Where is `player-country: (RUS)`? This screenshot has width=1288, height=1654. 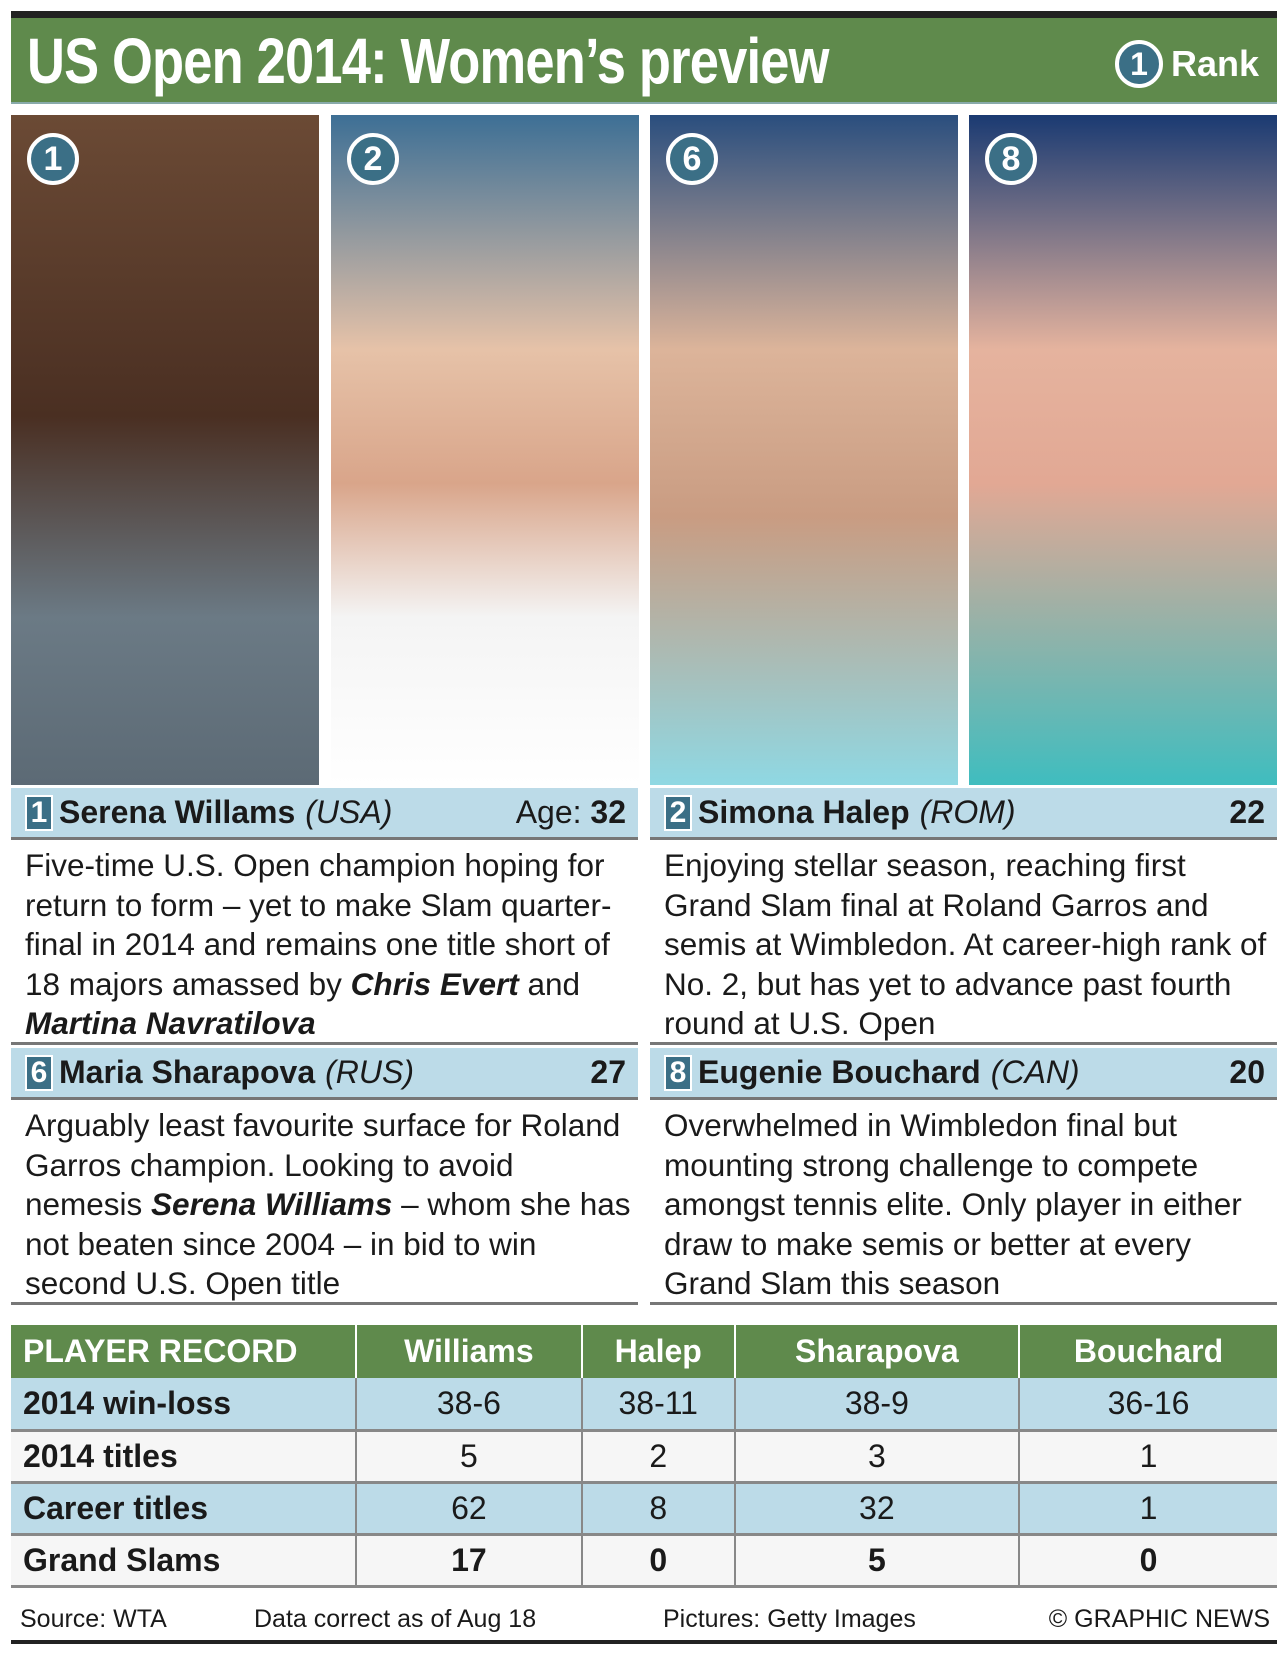 player-country: (RUS) is located at coordinates (369, 1072).